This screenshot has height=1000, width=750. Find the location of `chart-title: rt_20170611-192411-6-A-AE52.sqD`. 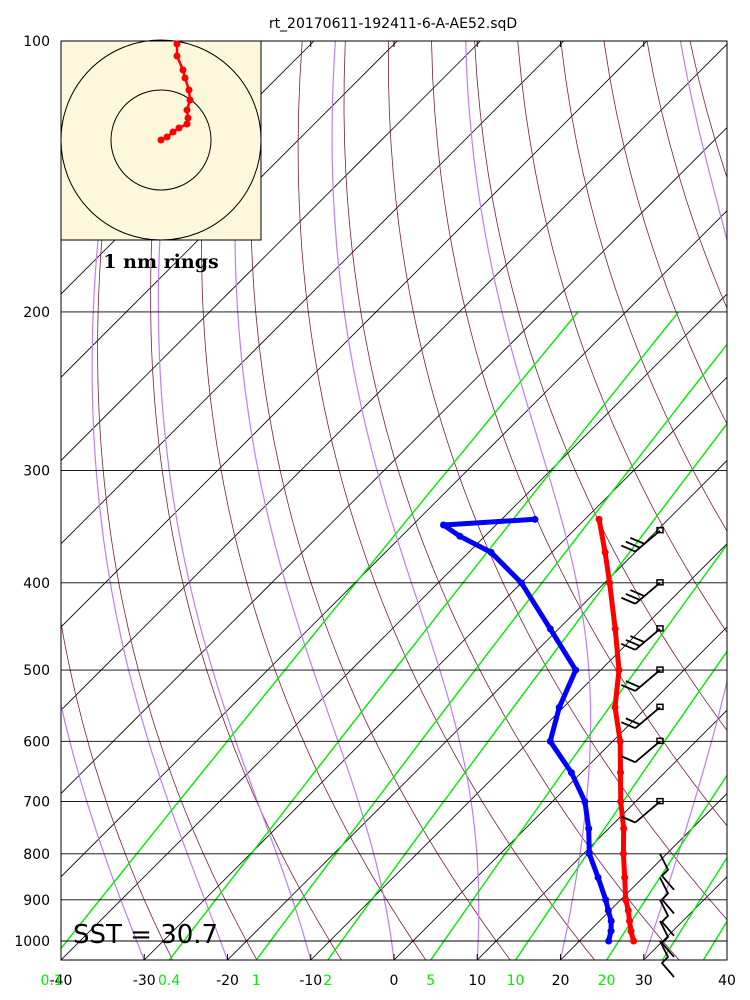

chart-title: rt_20170611-192411-6-A-AE52.sqD is located at coordinates (393, 24).